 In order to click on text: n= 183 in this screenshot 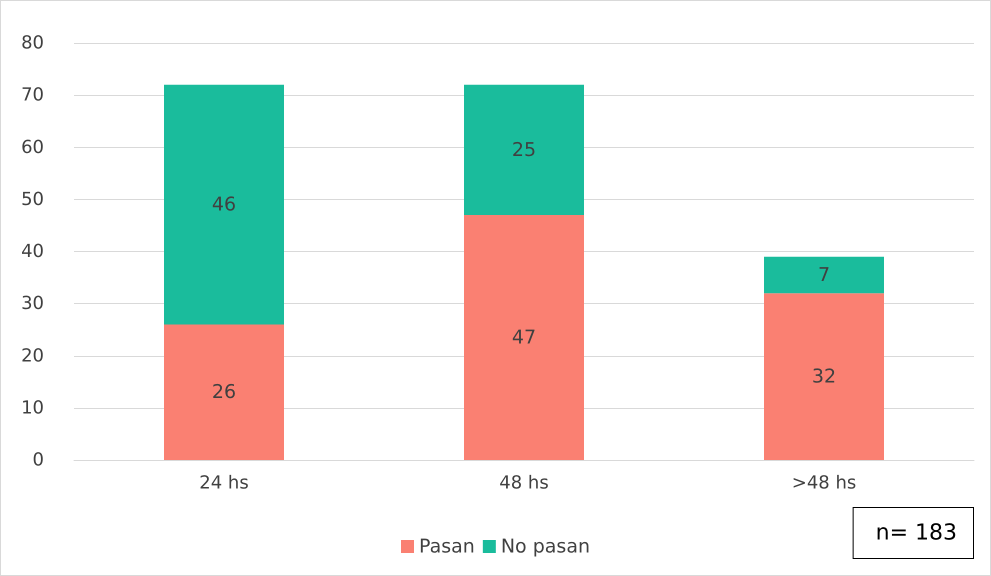, I will do `click(917, 533)`.